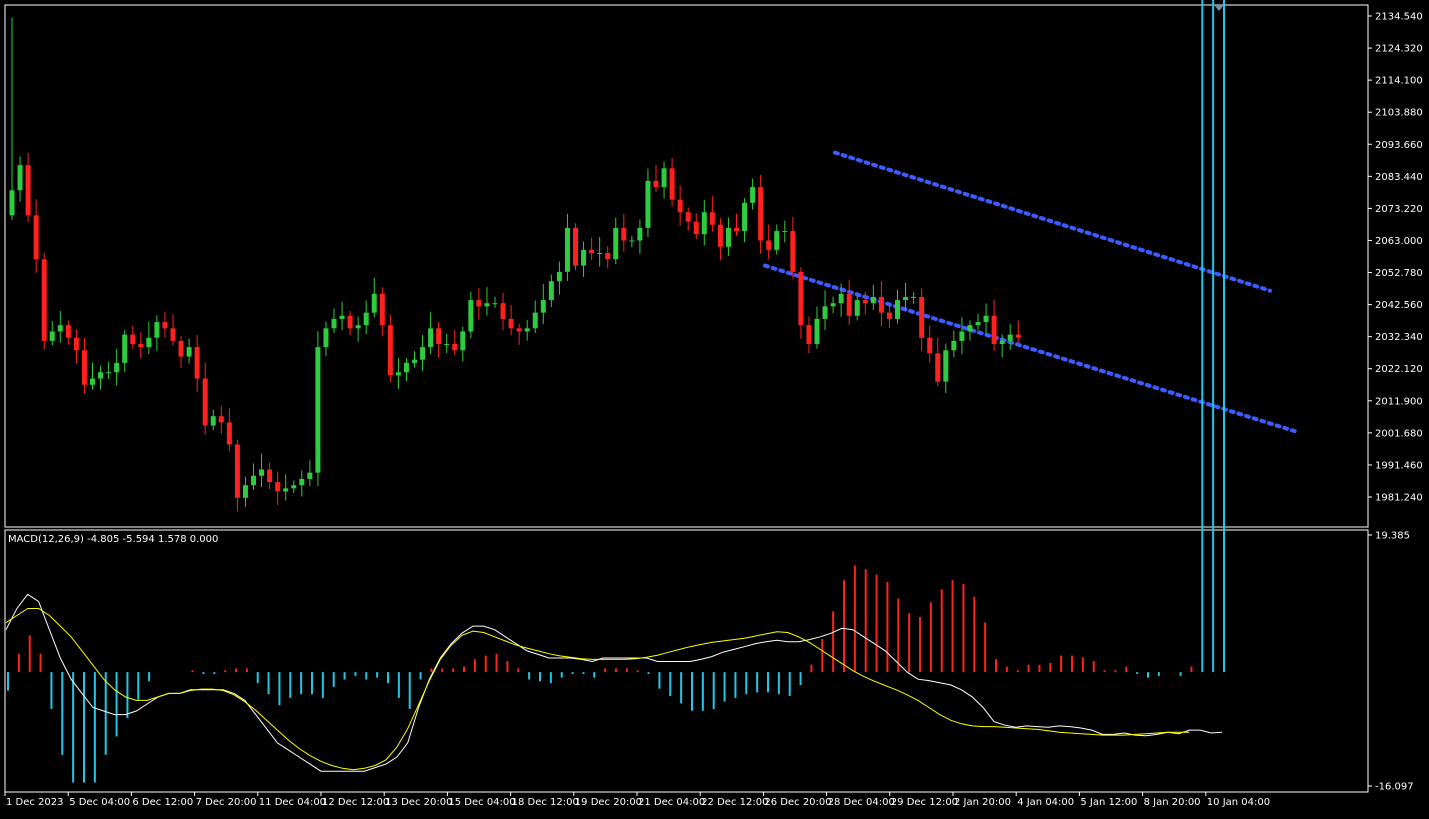 This screenshot has height=819, width=1429. Describe the element at coordinates (1219, 8) in the screenshot. I see `shift-marker-icon` at that location.